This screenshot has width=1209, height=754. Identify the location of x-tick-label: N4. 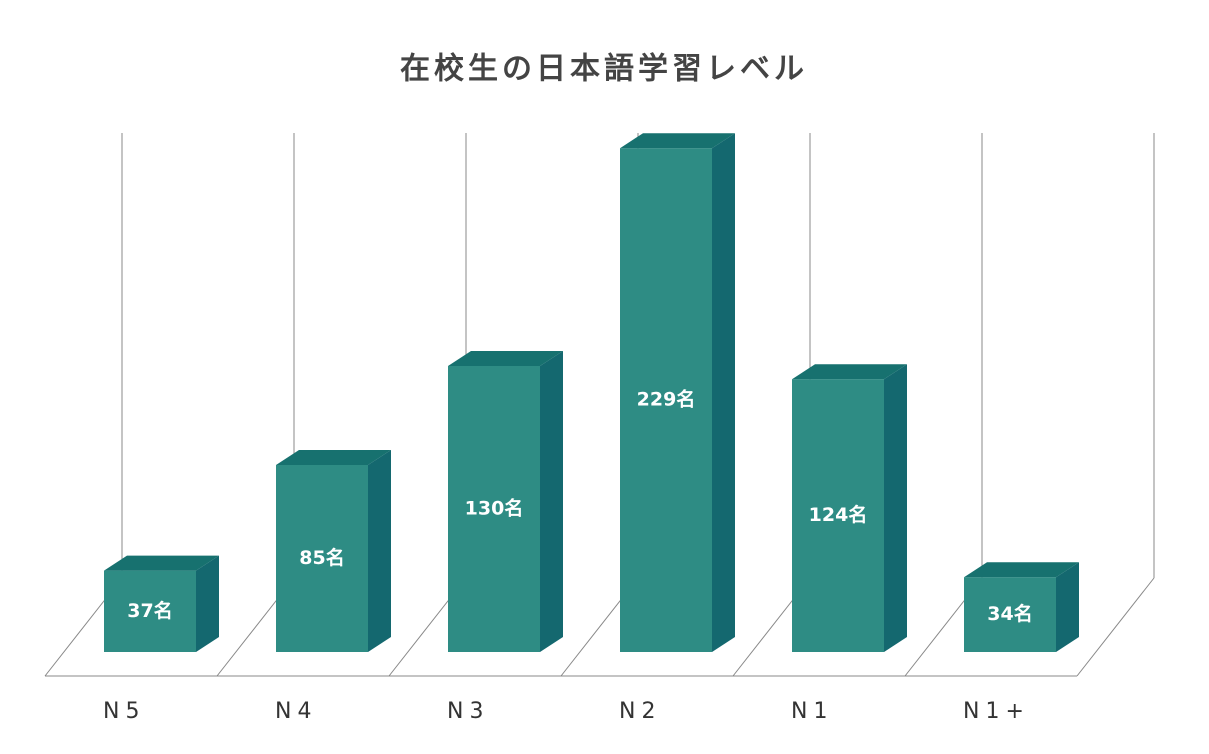
(296, 711).